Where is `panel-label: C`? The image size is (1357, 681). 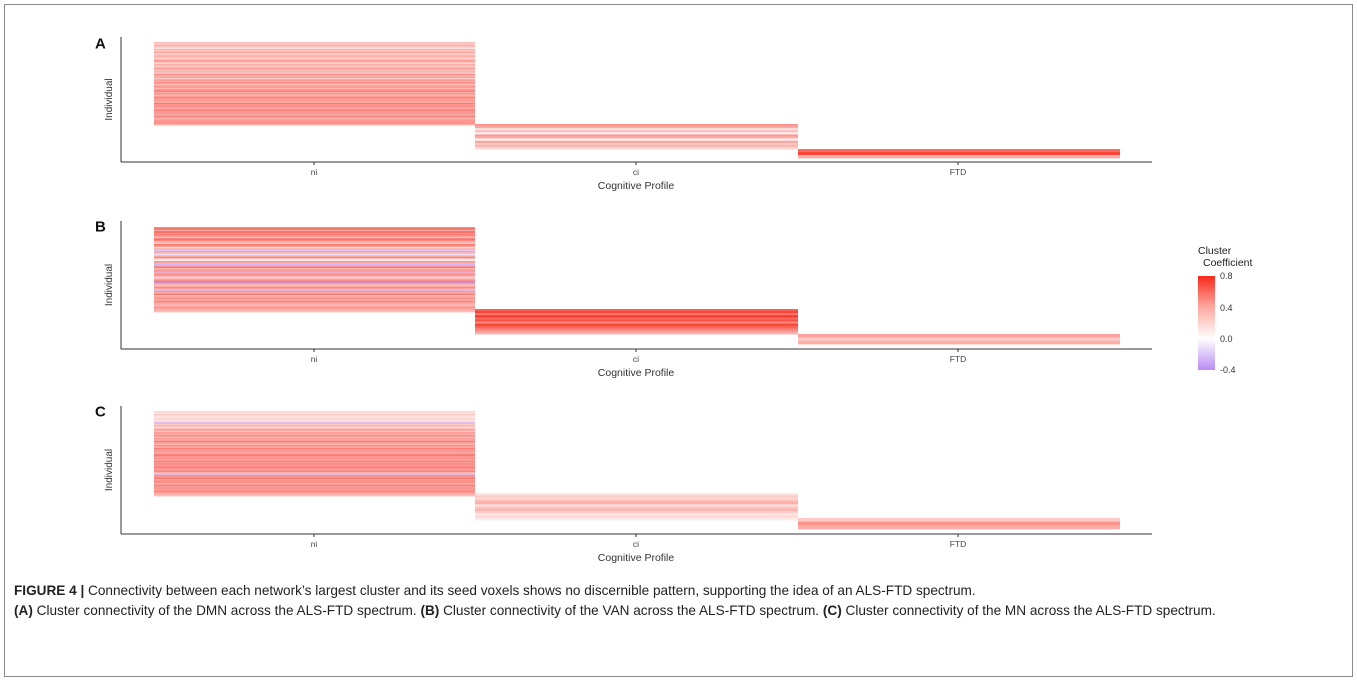 panel-label: C is located at coordinates (100, 411).